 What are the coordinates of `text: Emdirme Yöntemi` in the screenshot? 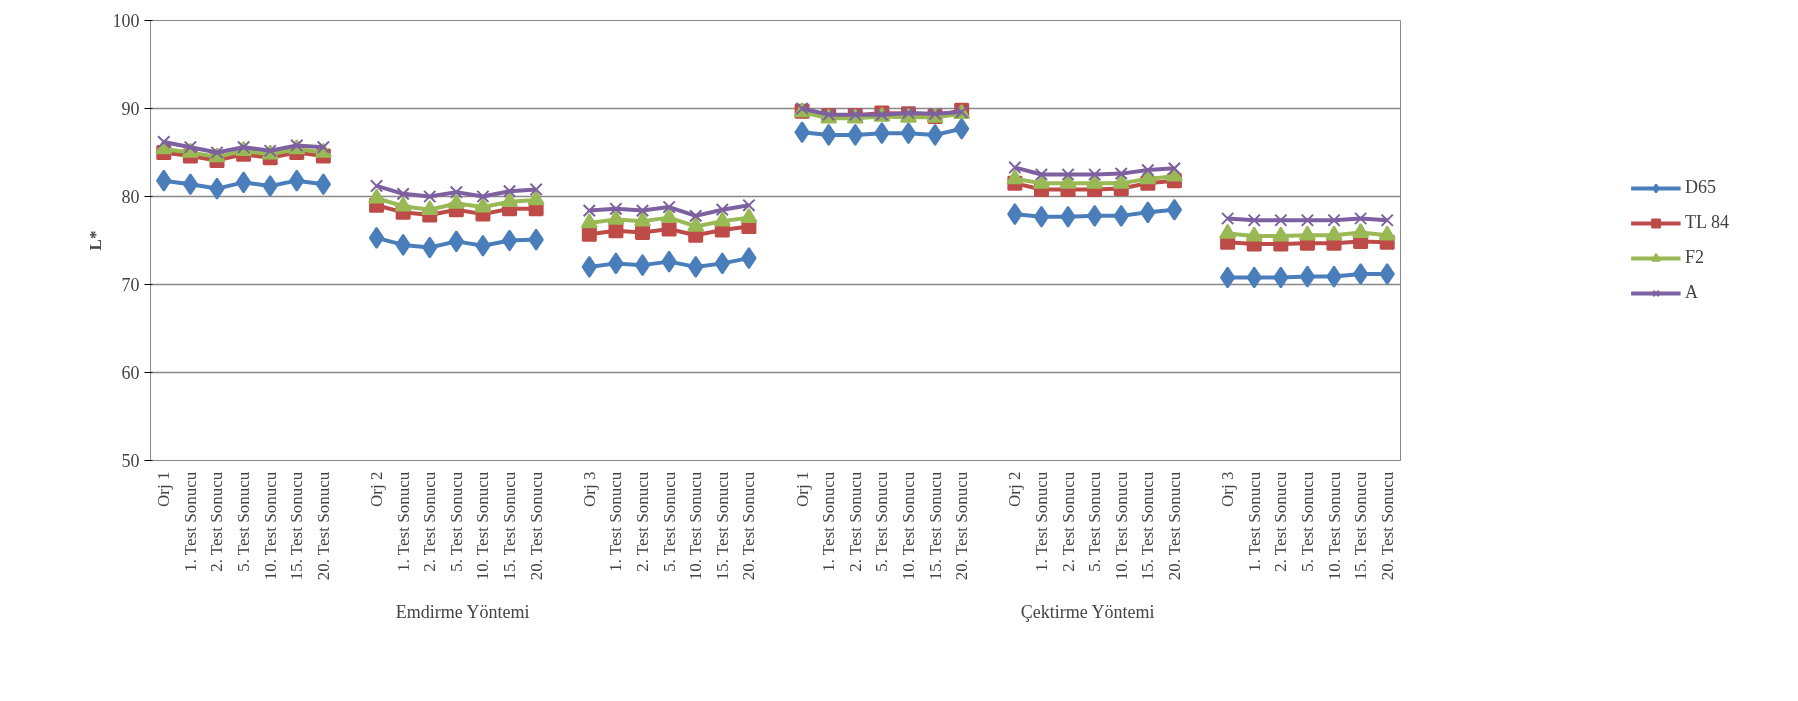 It's located at (462, 611).